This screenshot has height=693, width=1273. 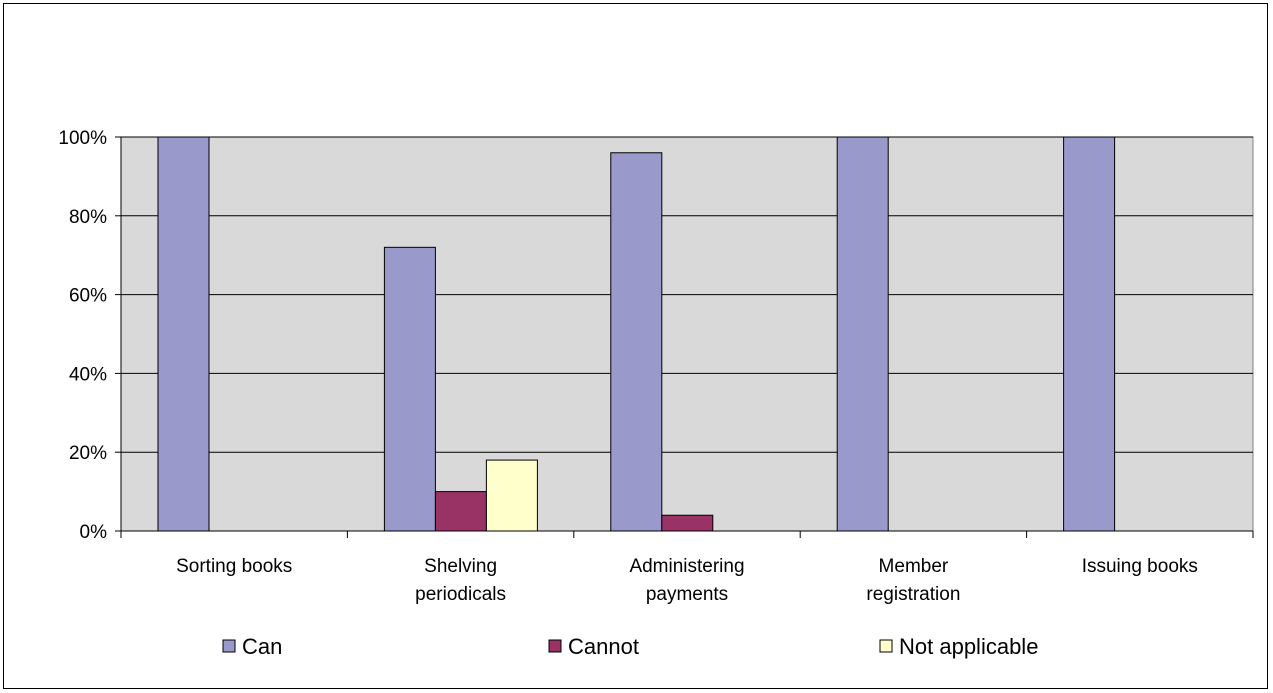 I want to click on y-tick-label: 60%, so click(x=88, y=296).